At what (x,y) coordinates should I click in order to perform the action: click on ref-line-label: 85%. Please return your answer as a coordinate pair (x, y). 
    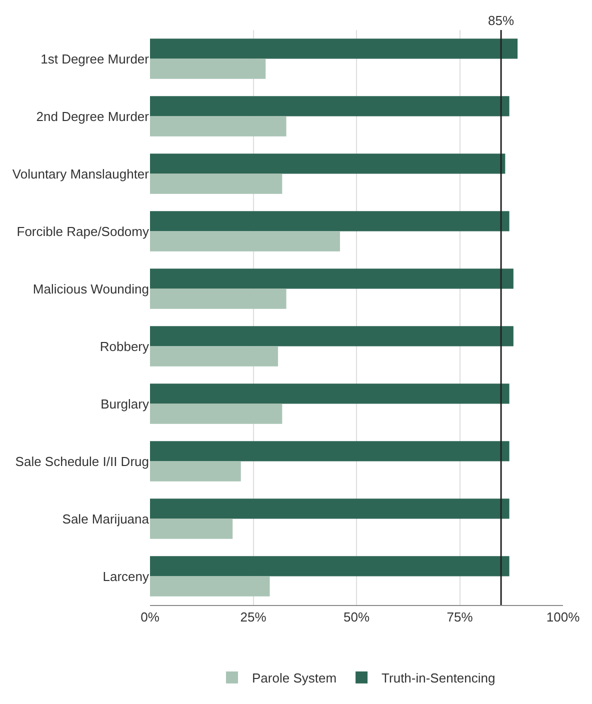
    Looking at the image, I should click on (501, 20).